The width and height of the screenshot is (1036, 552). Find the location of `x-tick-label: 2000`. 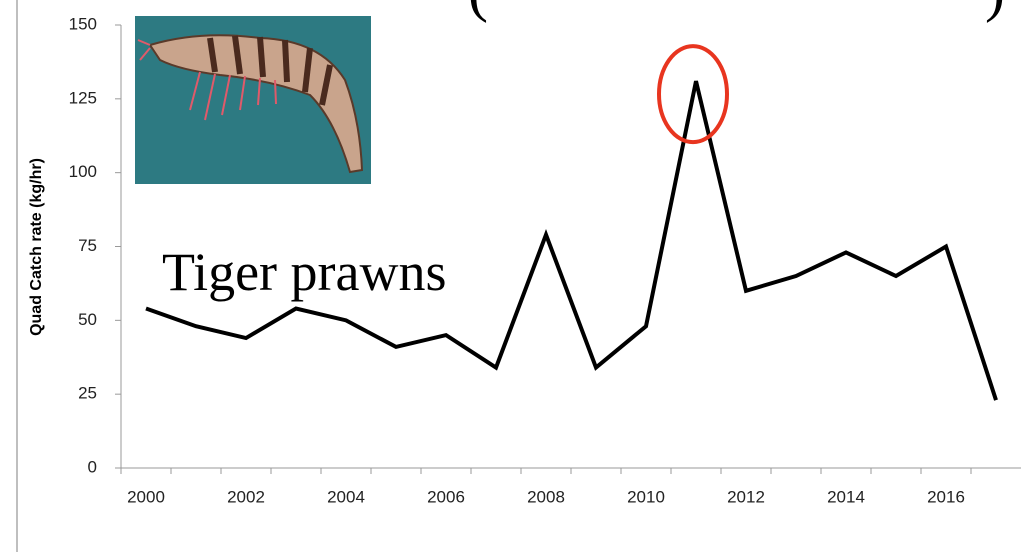

x-tick-label: 2000 is located at coordinates (146, 496).